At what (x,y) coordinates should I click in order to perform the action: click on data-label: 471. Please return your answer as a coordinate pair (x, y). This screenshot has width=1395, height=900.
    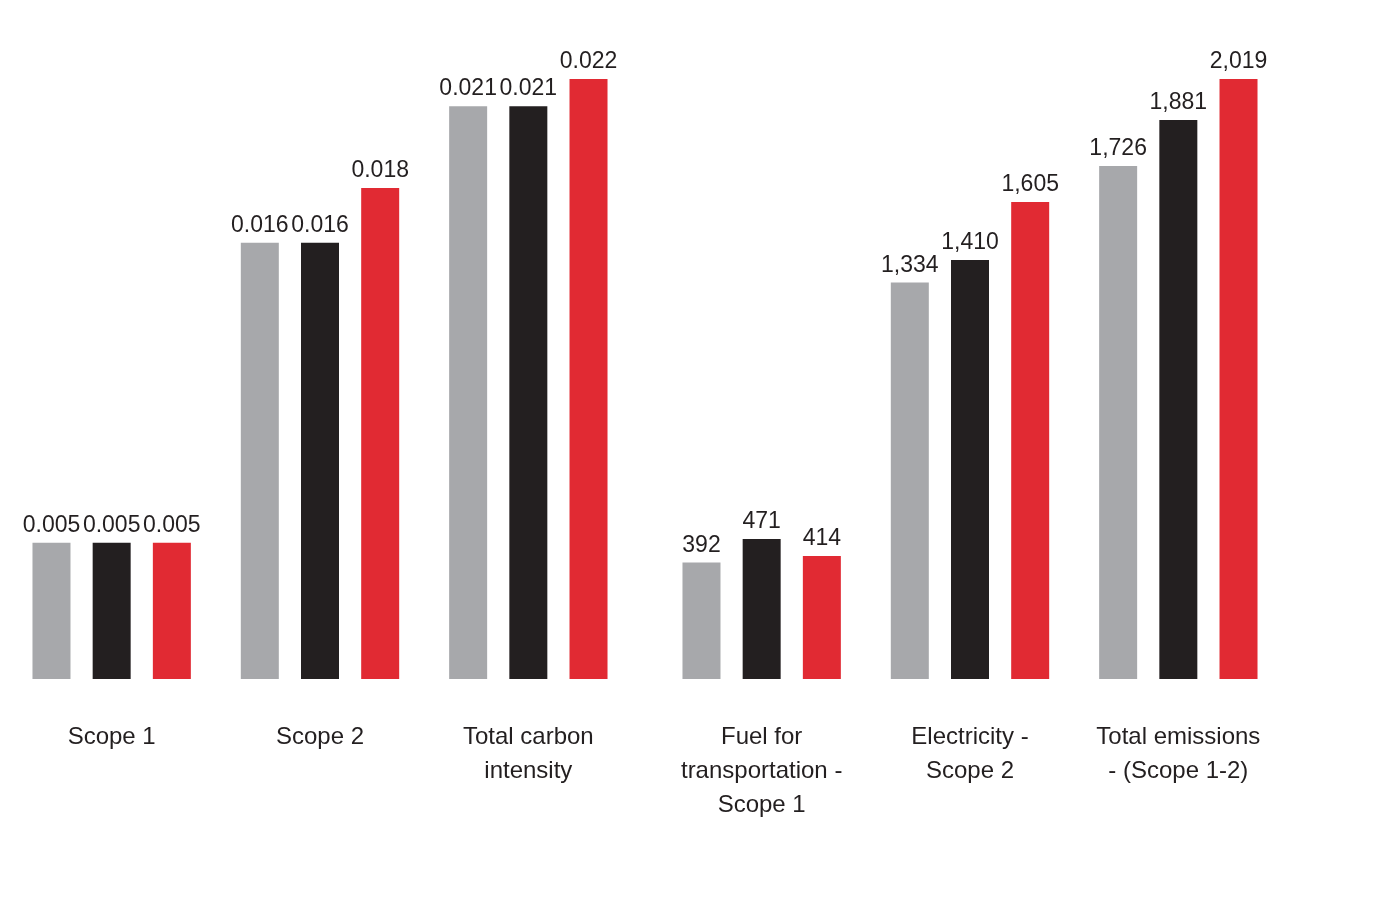
    Looking at the image, I should click on (761, 520).